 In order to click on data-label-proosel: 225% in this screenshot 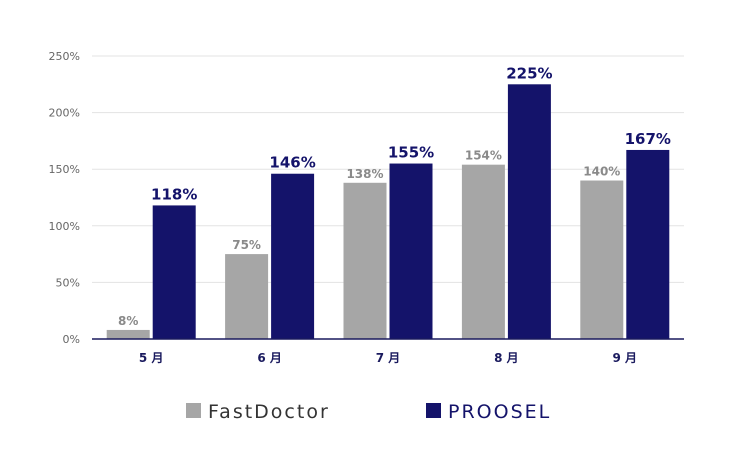, I will do `click(529, 73)`.